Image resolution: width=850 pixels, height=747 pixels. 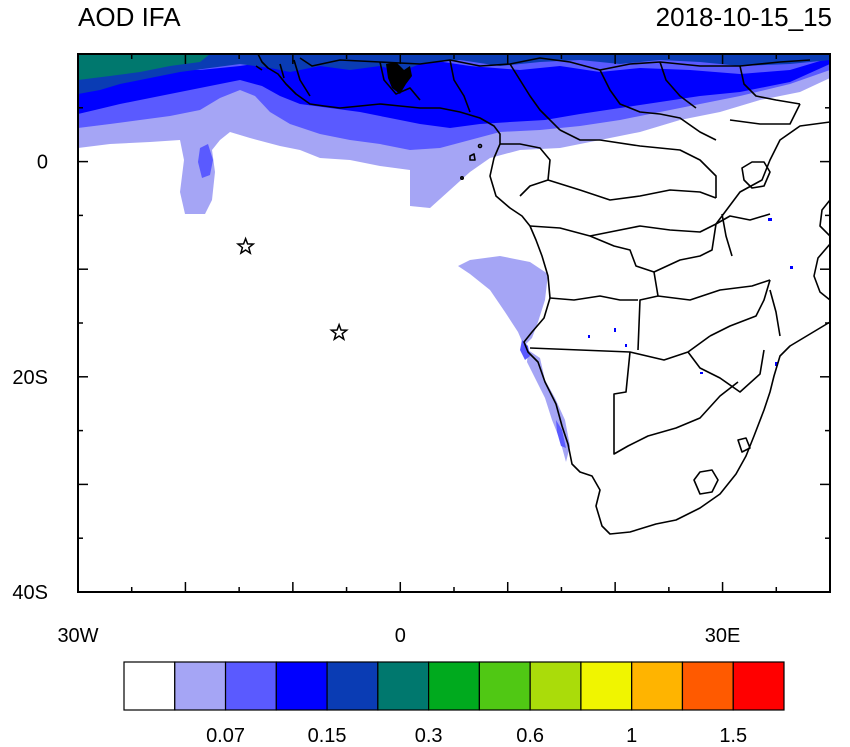 What do you see at coordinates (399, 78) in the screenshot?
I see `dark-patch` at bounding box center [399, 78].